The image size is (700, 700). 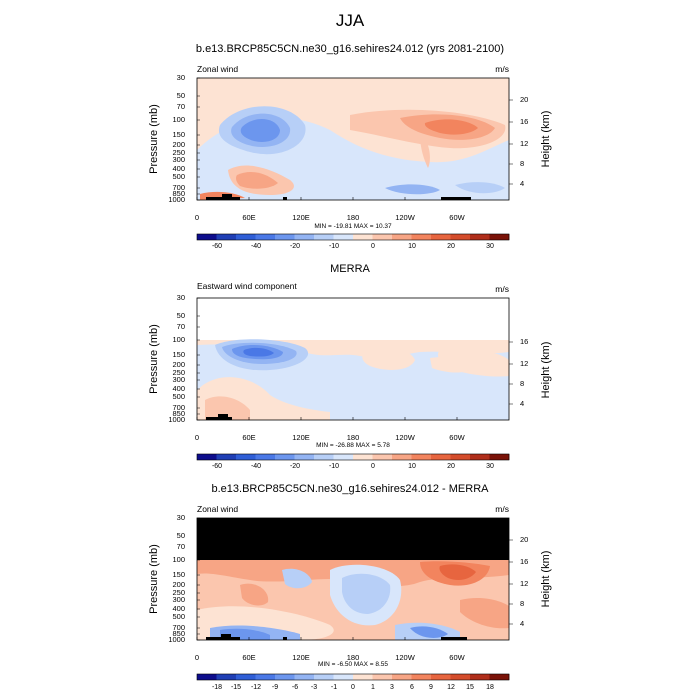 What do you see at coordinates (178, 396) in the screenshot?
I see `y-tick-label: 500` at bounding box center [178, 396].